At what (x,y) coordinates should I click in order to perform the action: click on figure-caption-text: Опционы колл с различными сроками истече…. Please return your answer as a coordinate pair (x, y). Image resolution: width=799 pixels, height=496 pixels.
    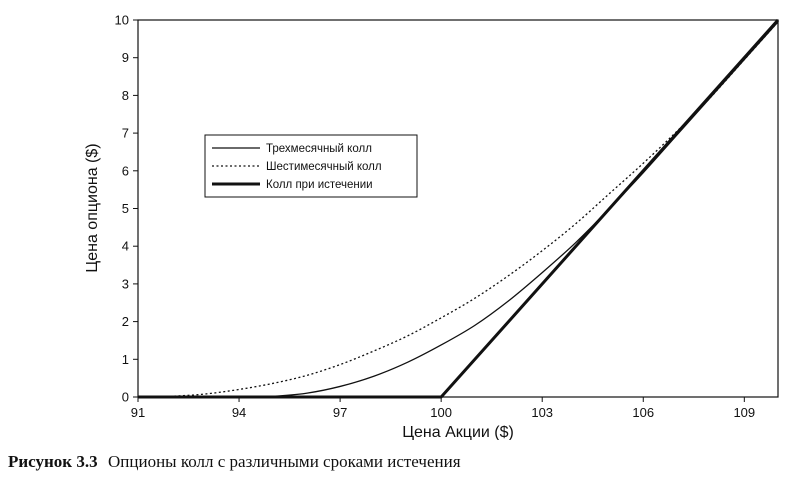
    Looking at the image, I should click on (284, 461).